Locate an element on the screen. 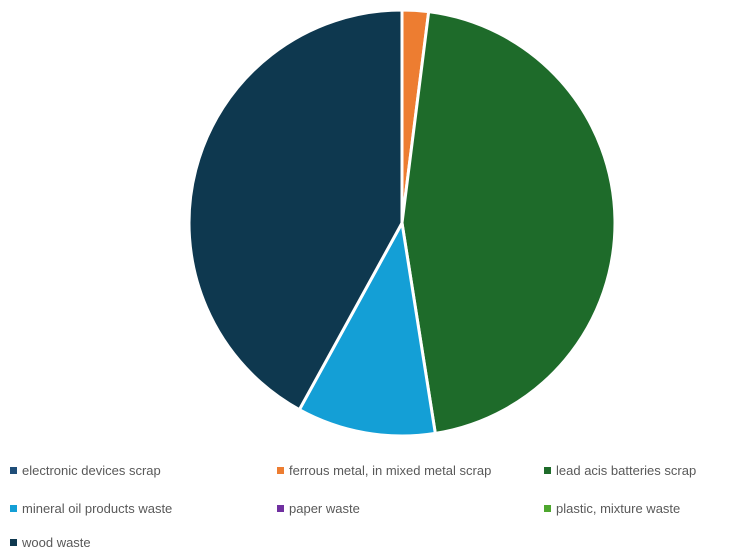  legend-item: plastic, mixture waste is located at coordinates (612, 508).